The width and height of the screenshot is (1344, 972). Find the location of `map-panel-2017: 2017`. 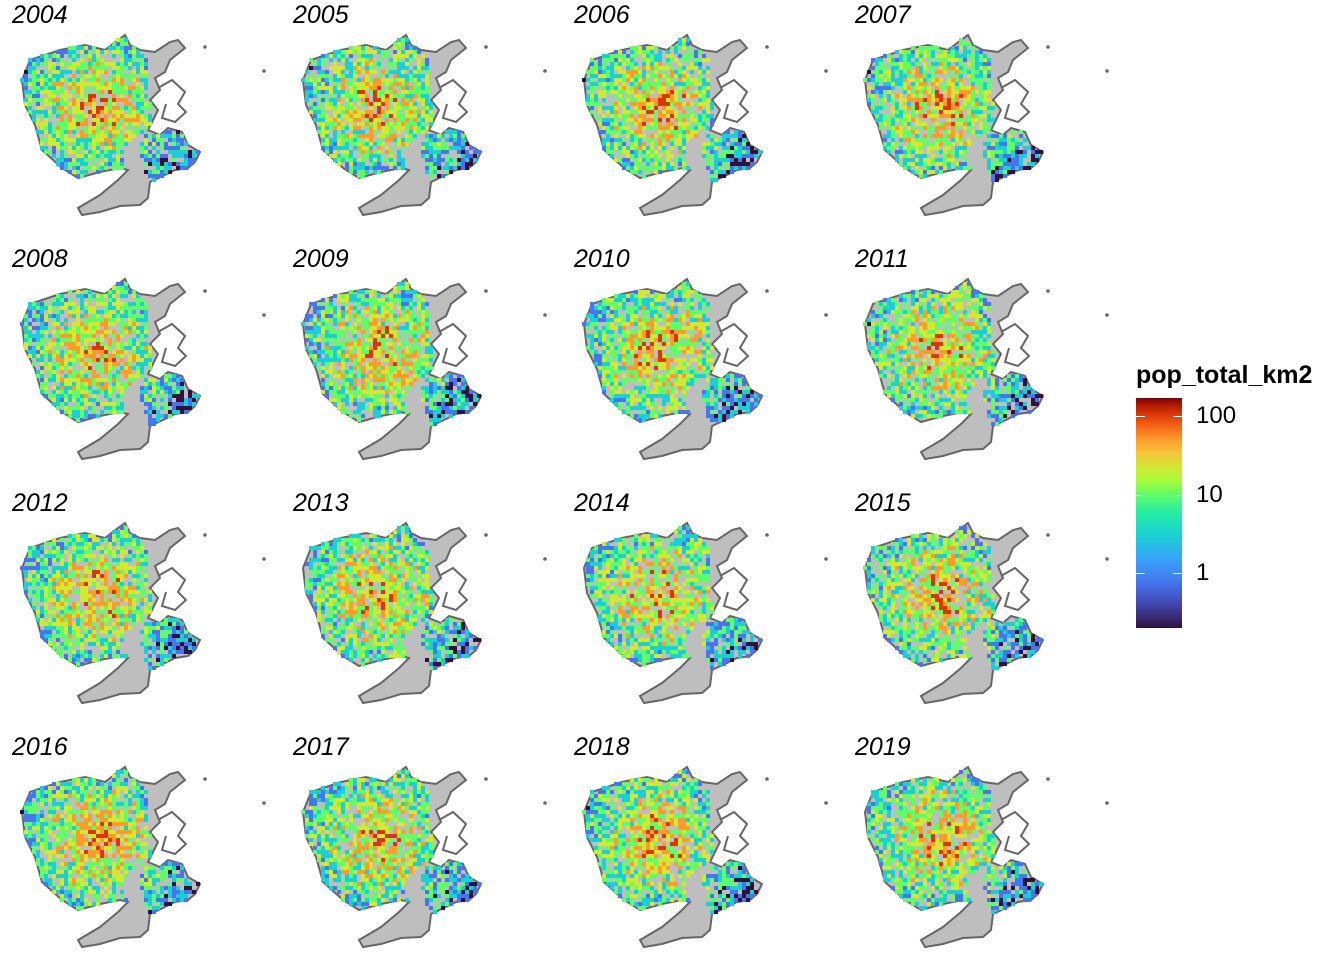

map-panel-2017: 2017 is located at coordinates (421, 852).